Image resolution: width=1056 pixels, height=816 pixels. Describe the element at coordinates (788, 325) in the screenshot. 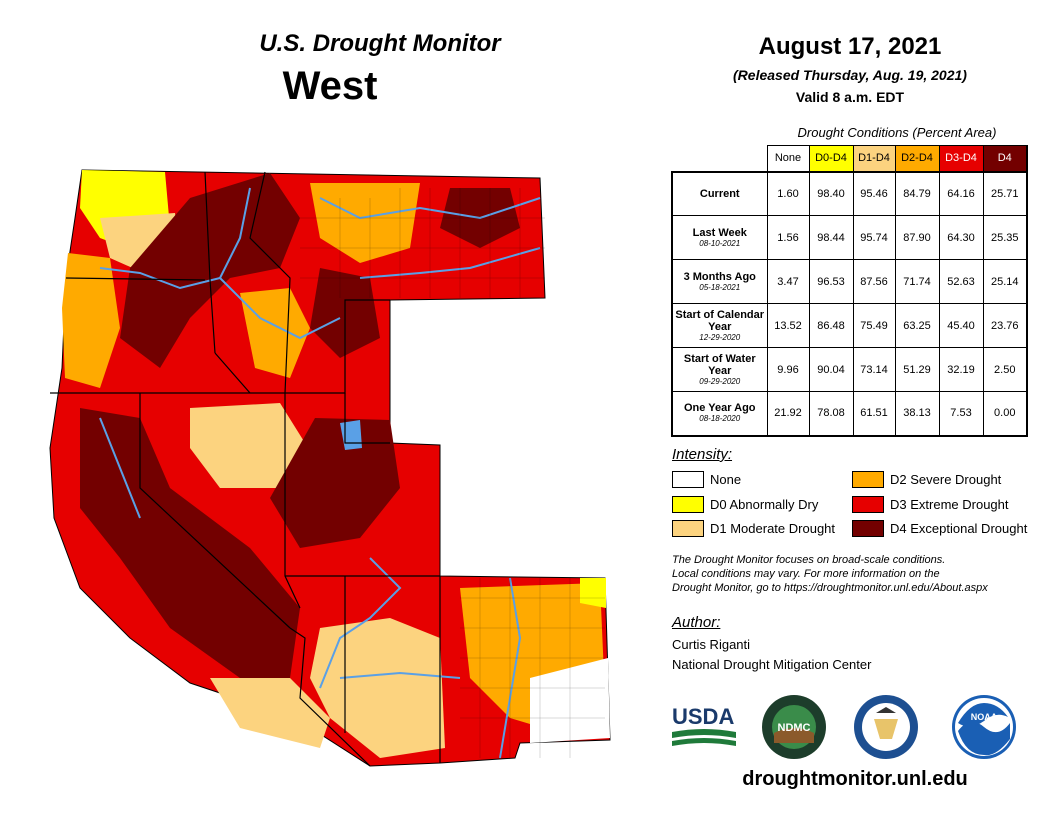

I see `table-cell: 13.52` at that location.